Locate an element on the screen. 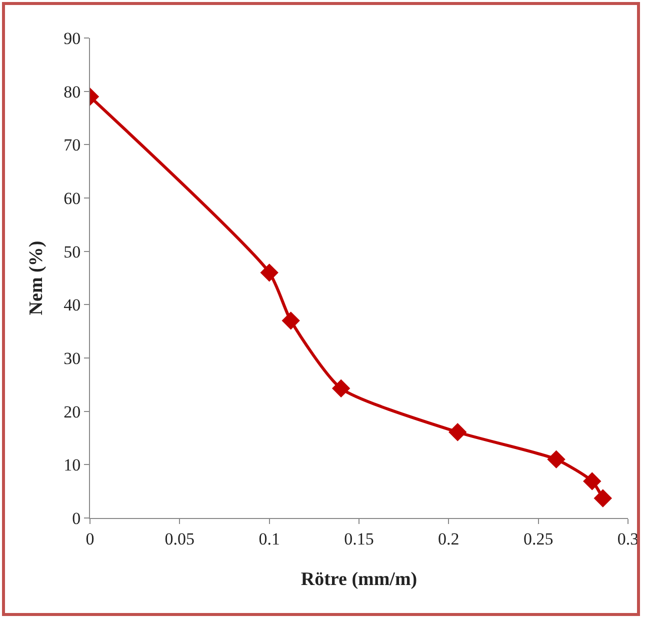  x-tick-label: 0.25 is located at coordinates (538, 538).